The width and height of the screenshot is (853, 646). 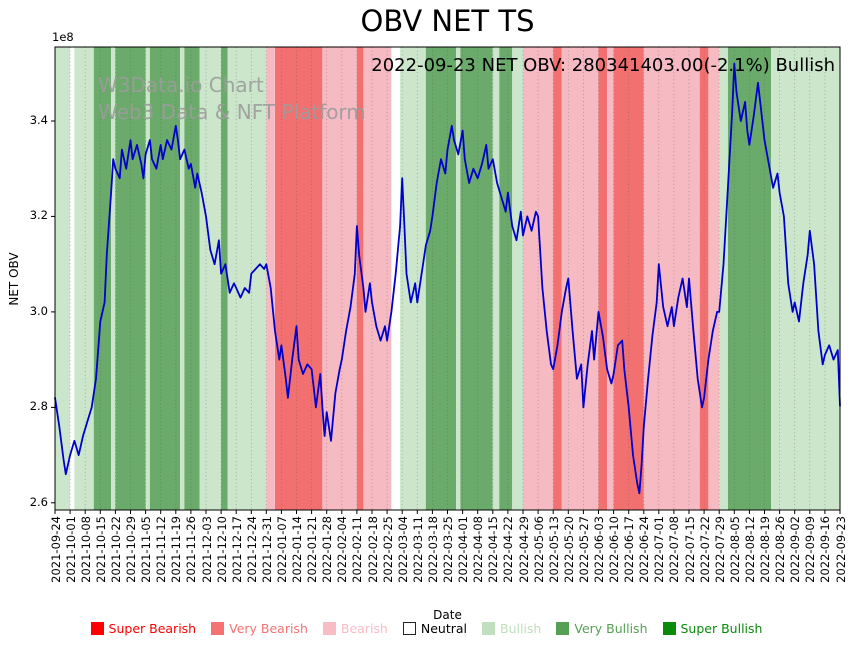 What do you see at coordinates (327, 549) in the screenshot?
I see `x-tick-label: 2022-01-28` at bounding box center [327, 549].